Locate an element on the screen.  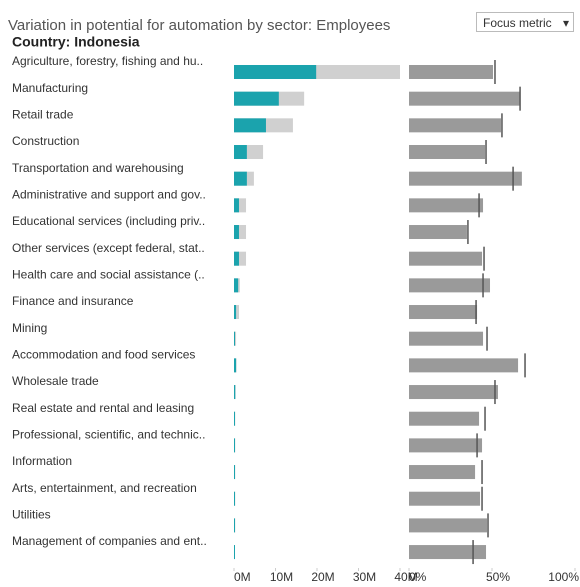
x-tick-label: 50% is located at coordinates (498, 577).